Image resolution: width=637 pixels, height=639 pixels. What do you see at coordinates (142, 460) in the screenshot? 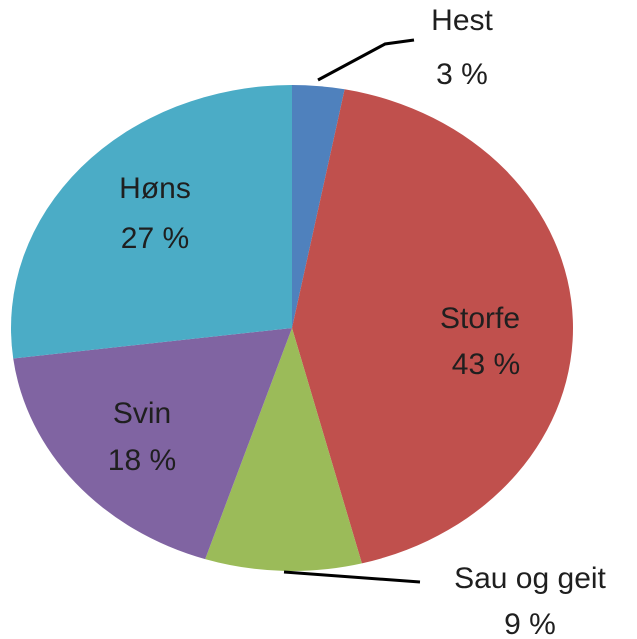
I see `slice-value-label: 18 %` at bounding box center [142, 460].